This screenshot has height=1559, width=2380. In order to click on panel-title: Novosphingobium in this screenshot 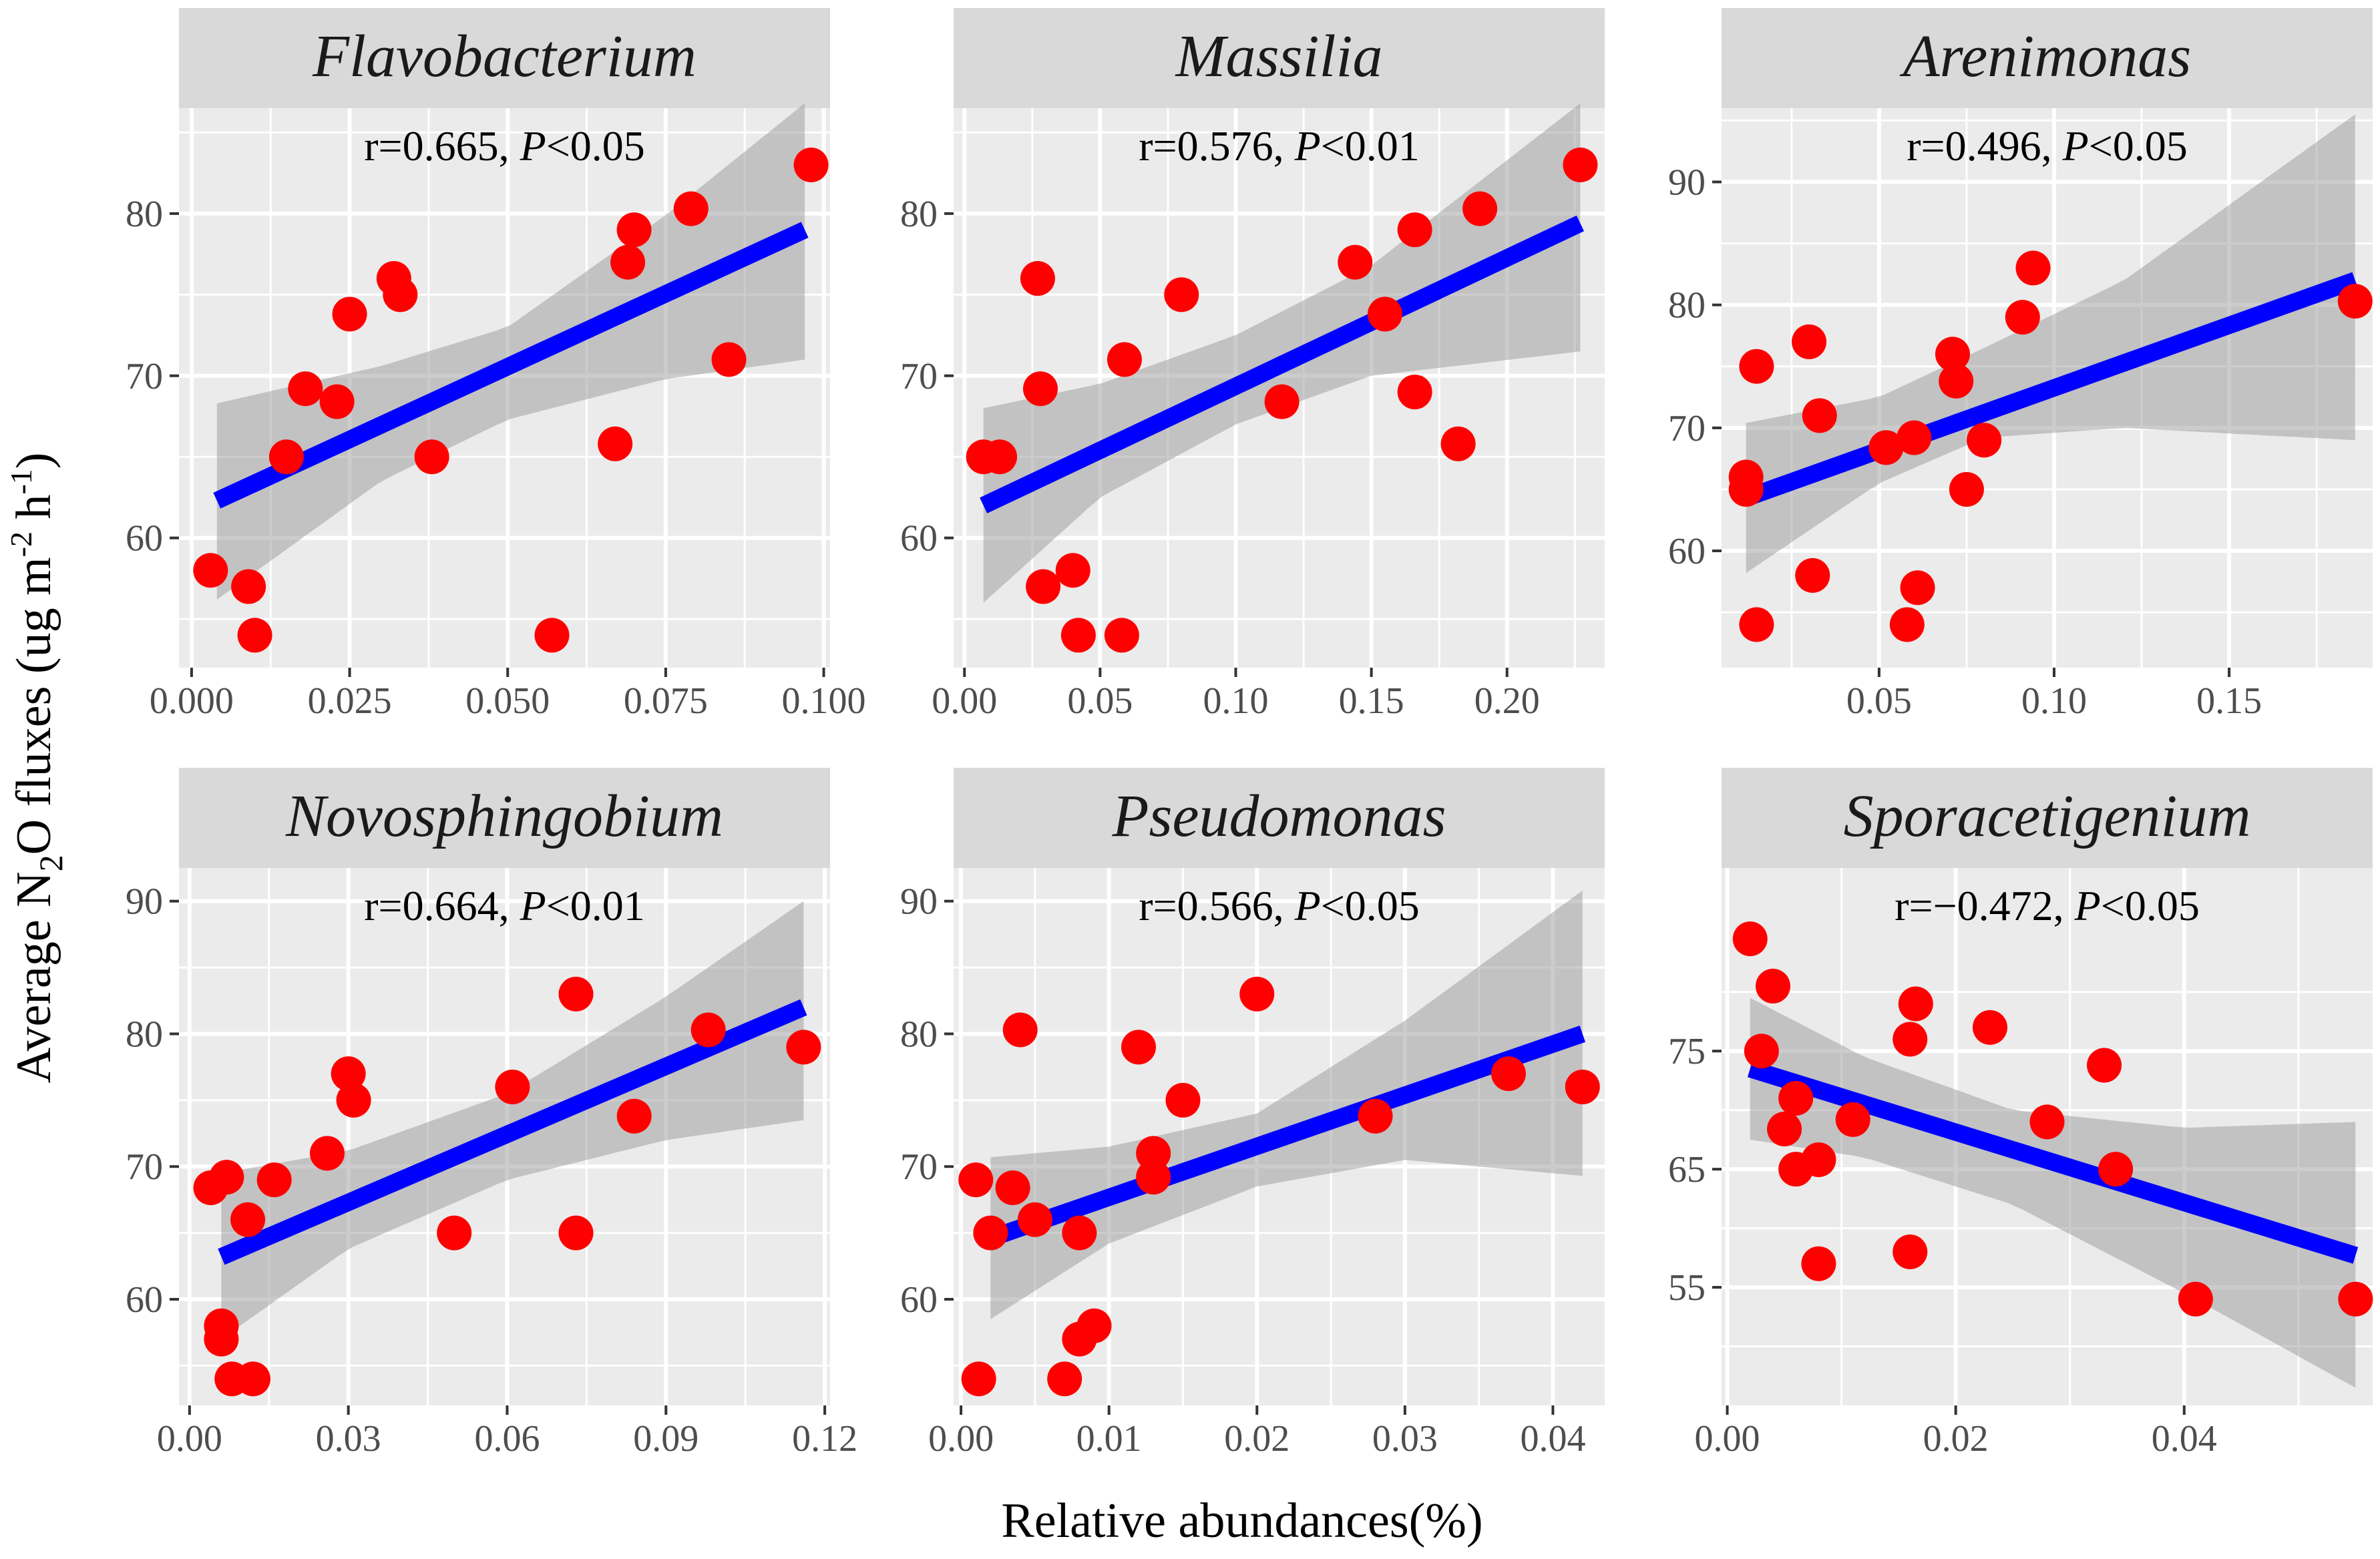, I will do `click(504, 816)`.